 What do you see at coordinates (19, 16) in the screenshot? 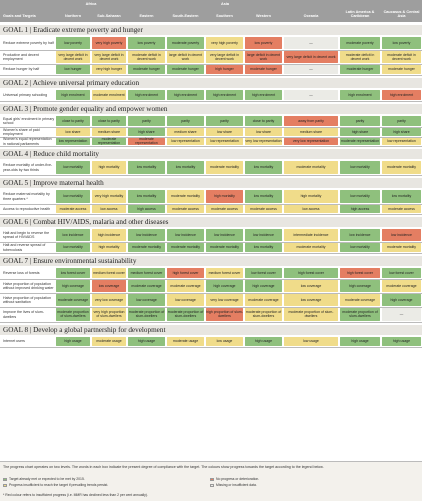
I see `goals-targets-label: Goals and Targets` at bounding box center [19, 16].